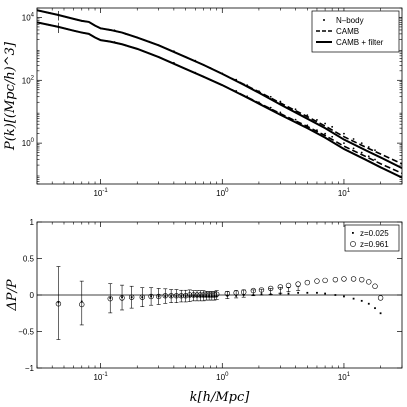  I want to click on bottom-legend-label: z=0.025, so click(374, 233).